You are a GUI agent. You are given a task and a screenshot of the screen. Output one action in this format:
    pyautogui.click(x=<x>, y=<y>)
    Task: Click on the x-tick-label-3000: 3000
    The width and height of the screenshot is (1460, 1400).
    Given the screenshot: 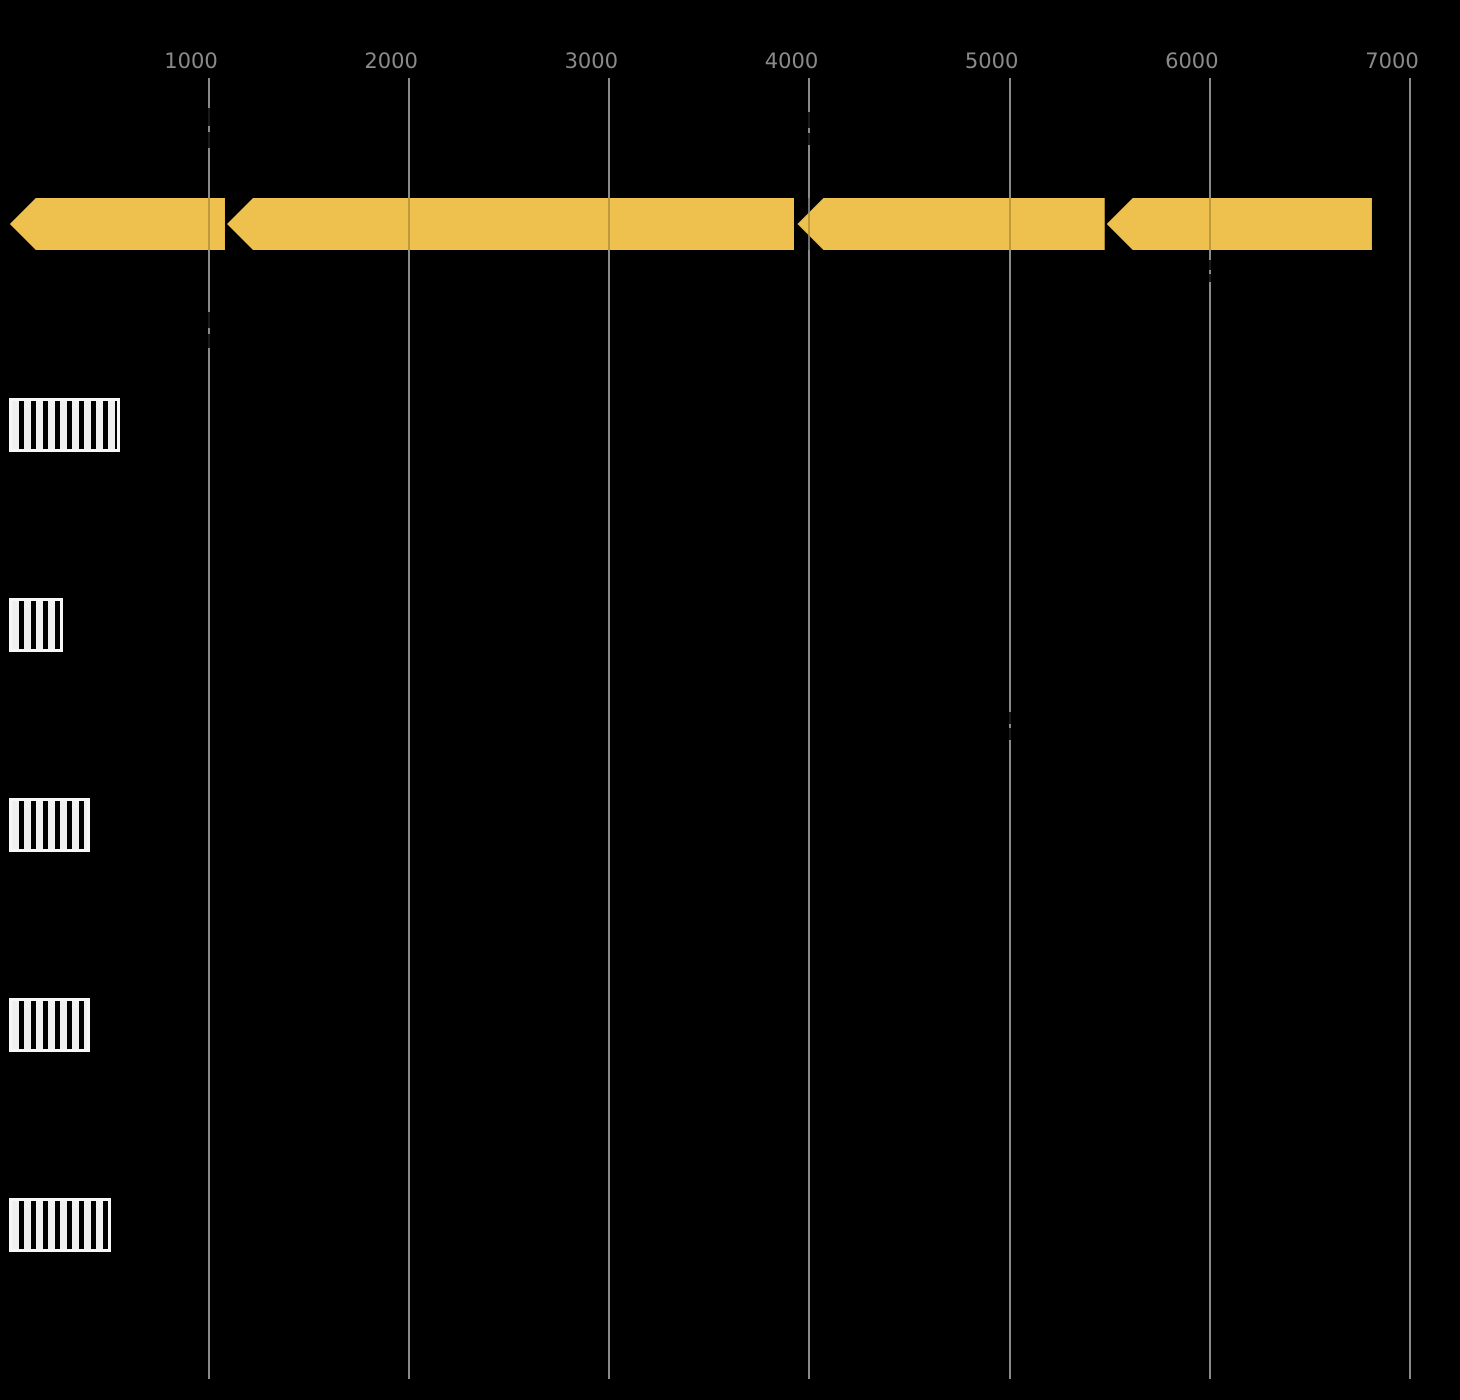 What is the action you would take?
    pyautogui.click(x=591, y=61)
    